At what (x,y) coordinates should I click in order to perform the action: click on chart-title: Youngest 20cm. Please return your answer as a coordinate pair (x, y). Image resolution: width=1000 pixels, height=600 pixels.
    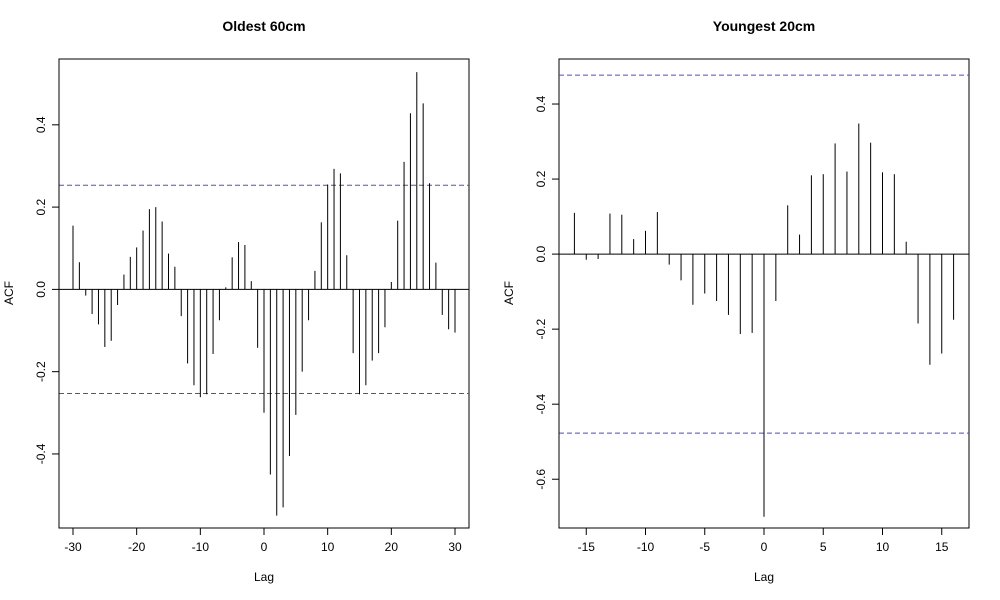
    Looking at the image, I should click on (764, 26).